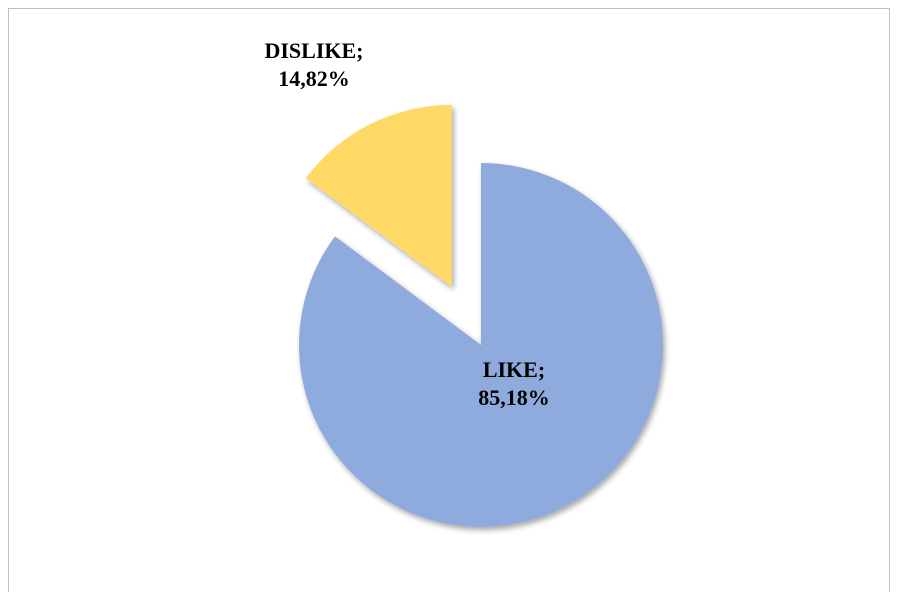 The image size is (899, 592). Describe the element at coordinates (313, 64) in the screenshot. I see `data-label-dislike: DISLIKE; 14,82%` at that location.